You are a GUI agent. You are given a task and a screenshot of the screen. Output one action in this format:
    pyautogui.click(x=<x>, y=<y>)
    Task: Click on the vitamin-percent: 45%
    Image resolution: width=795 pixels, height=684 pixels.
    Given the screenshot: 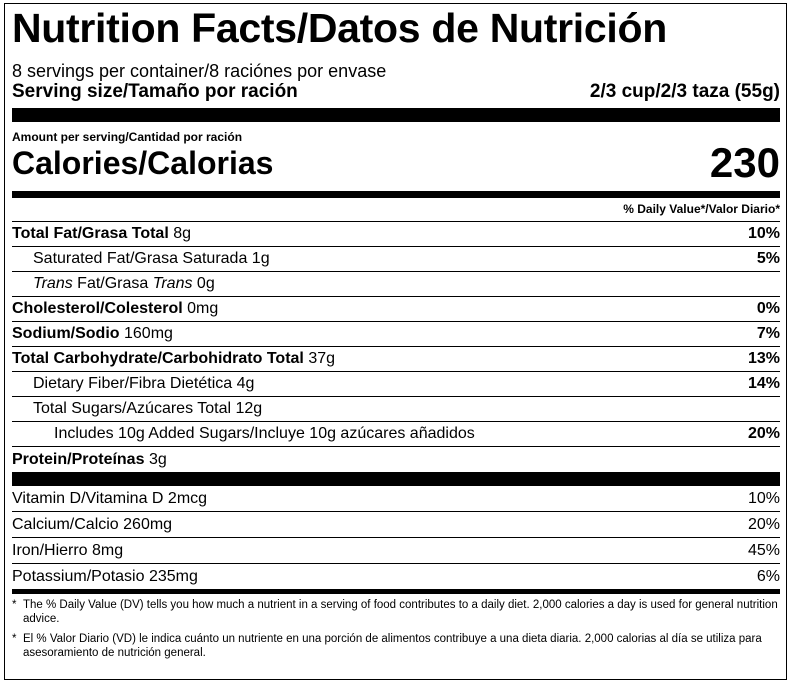 What is the action you would take?
    pyautogui.click(x=763, y=550)
    